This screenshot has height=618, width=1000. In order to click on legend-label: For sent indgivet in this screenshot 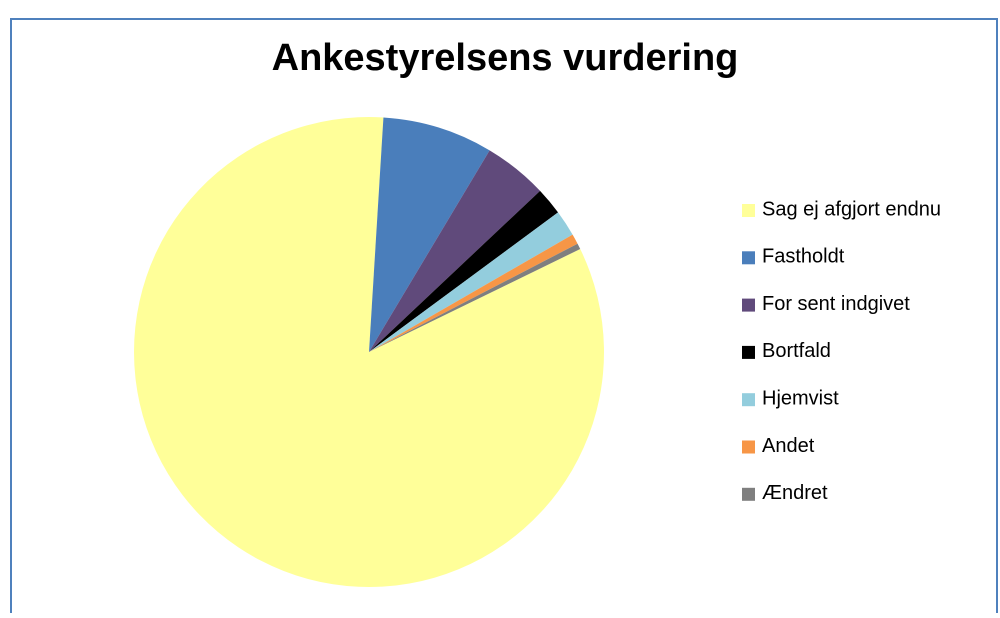, I will do `click(836, 304)`.